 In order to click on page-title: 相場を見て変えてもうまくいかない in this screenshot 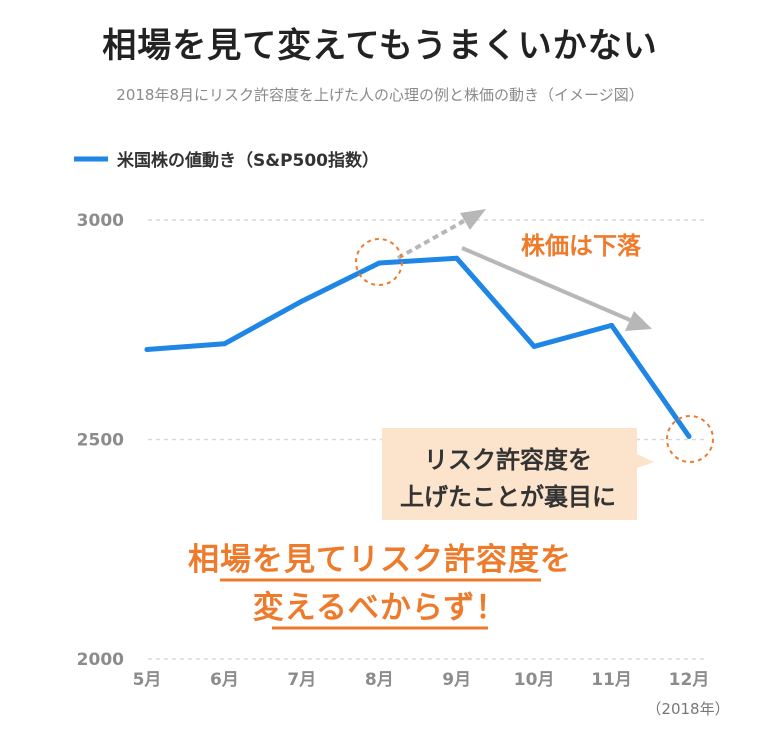, I will do `click(380, 46)`.